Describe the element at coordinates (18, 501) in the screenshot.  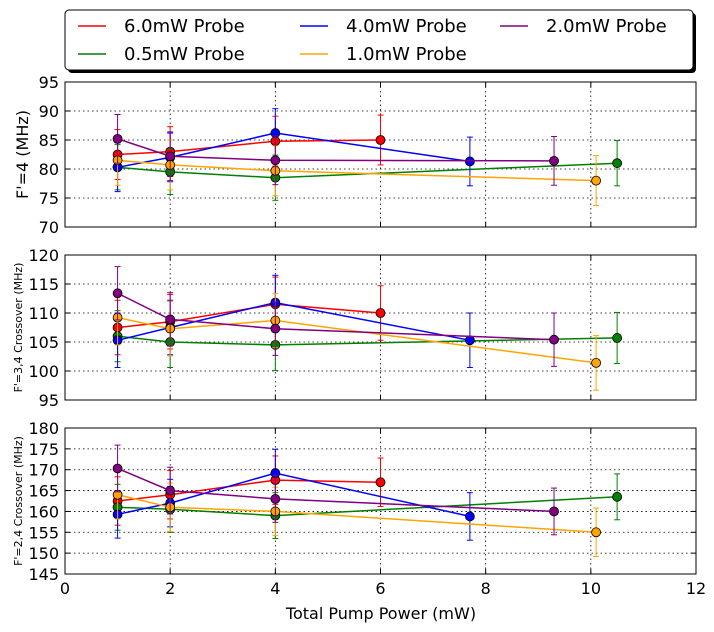
I see `y-axis-label: F'=2,4 Crossover (MHz)` at that location.